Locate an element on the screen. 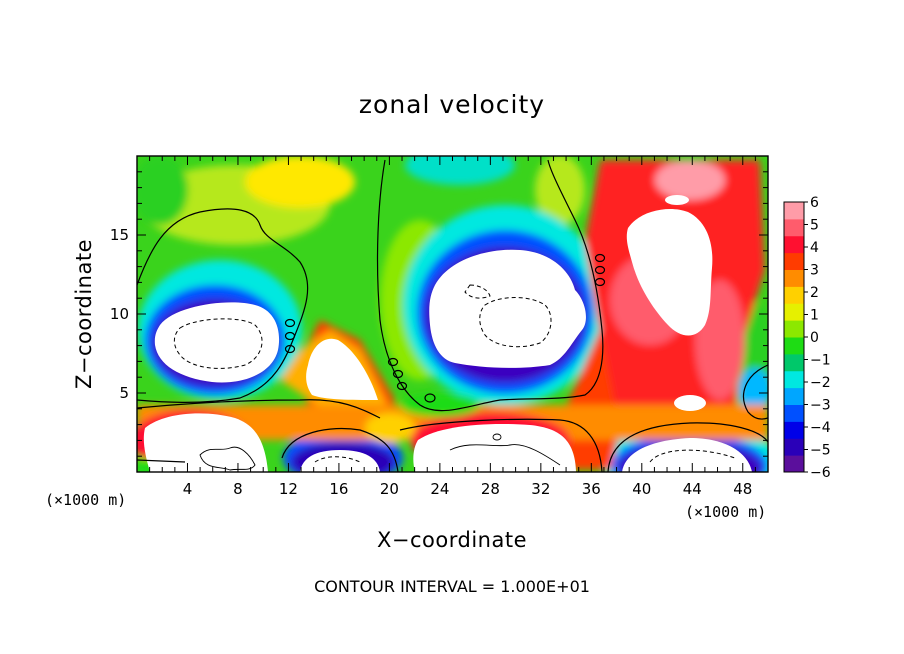 The image size is (904, 654). colorbar-label: 6 is located at coordinates (814, 203).